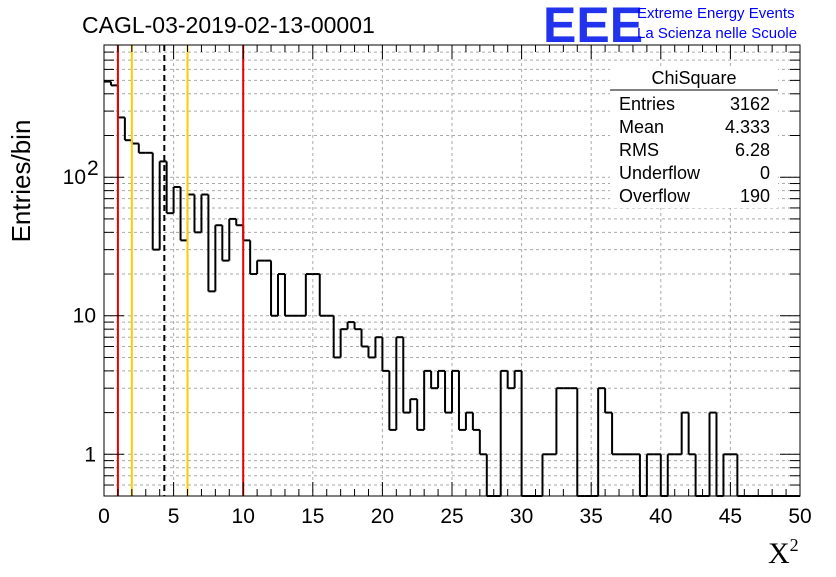 The height and width of the screenshot is (577, 836). I want to click on x-tick-label: 45, so click(730, 516).